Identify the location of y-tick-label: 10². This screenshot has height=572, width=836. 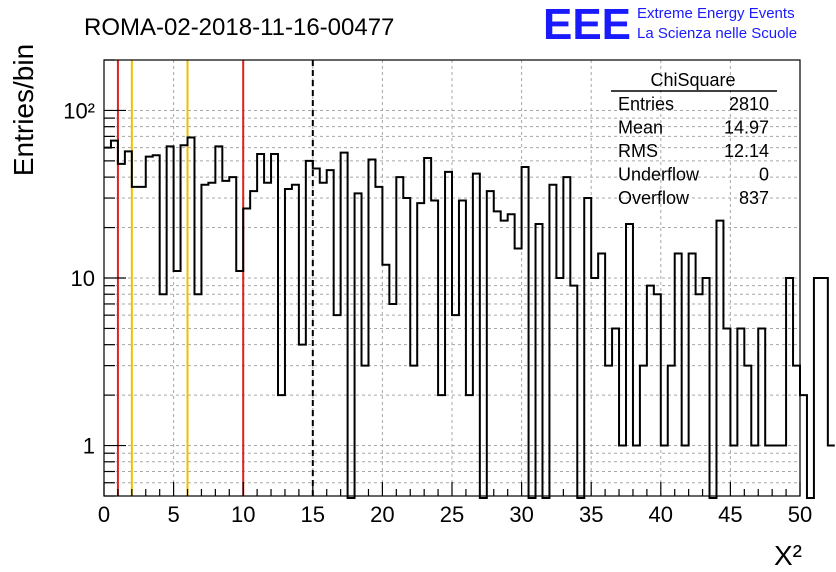
(79, 110).